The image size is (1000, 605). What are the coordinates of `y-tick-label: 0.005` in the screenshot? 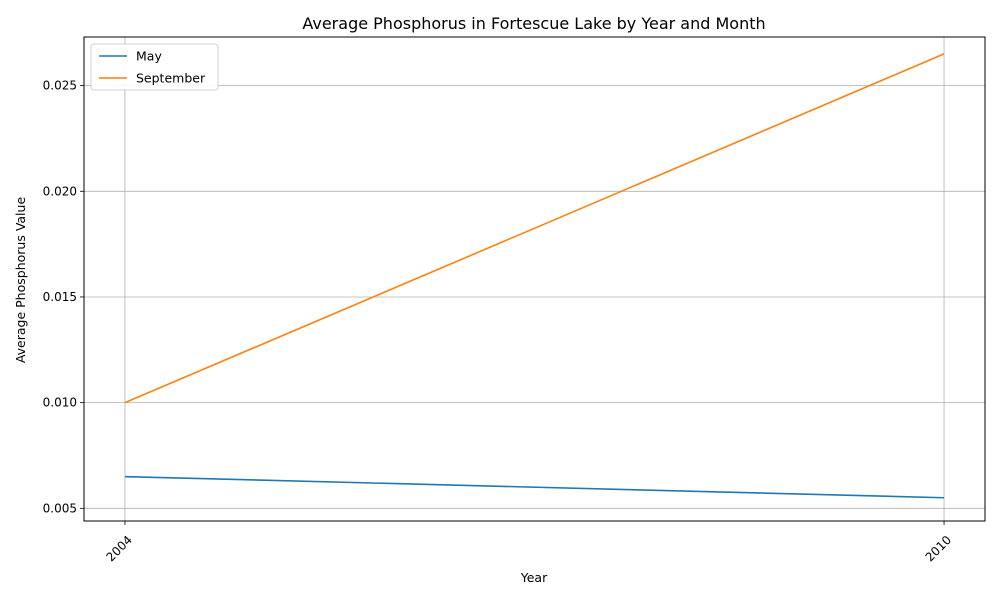 It's located at (60, 508).